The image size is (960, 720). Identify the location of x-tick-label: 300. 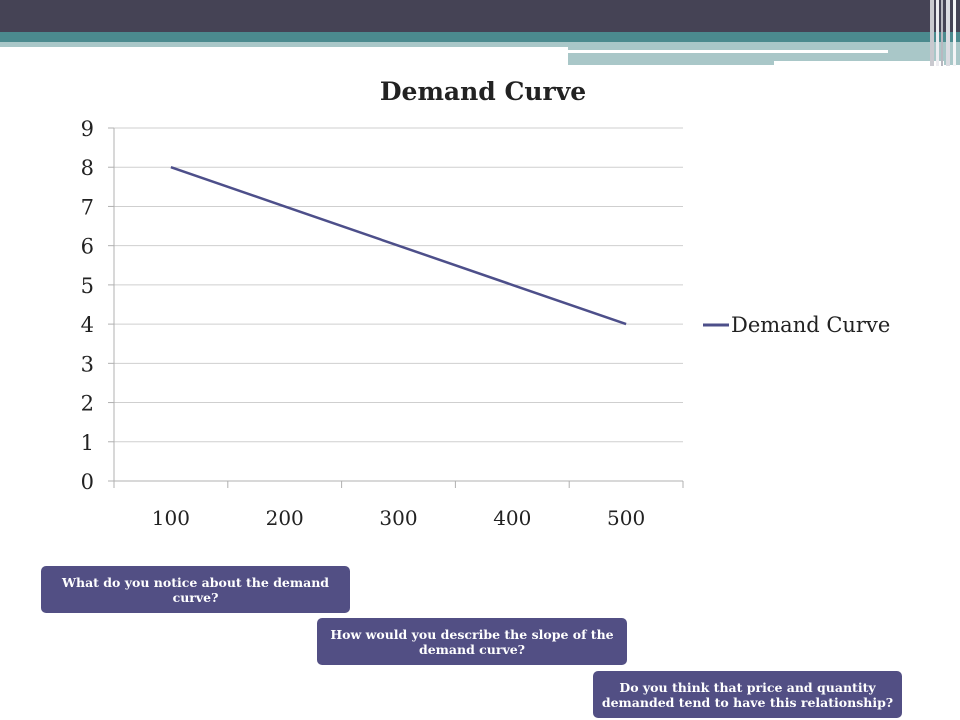
(398, 518).